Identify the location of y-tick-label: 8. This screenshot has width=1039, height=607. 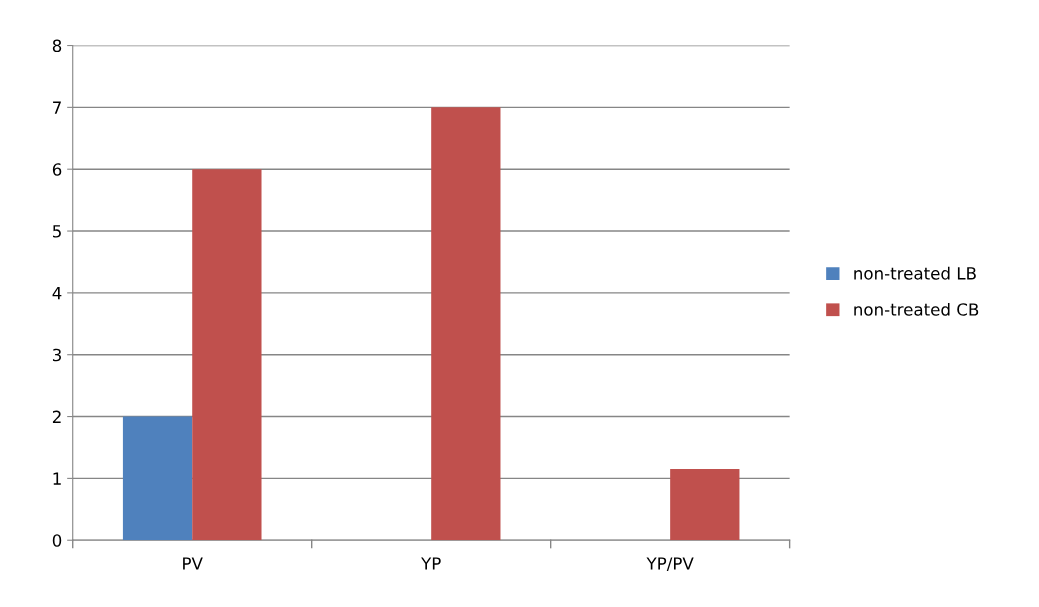
(57, 46).